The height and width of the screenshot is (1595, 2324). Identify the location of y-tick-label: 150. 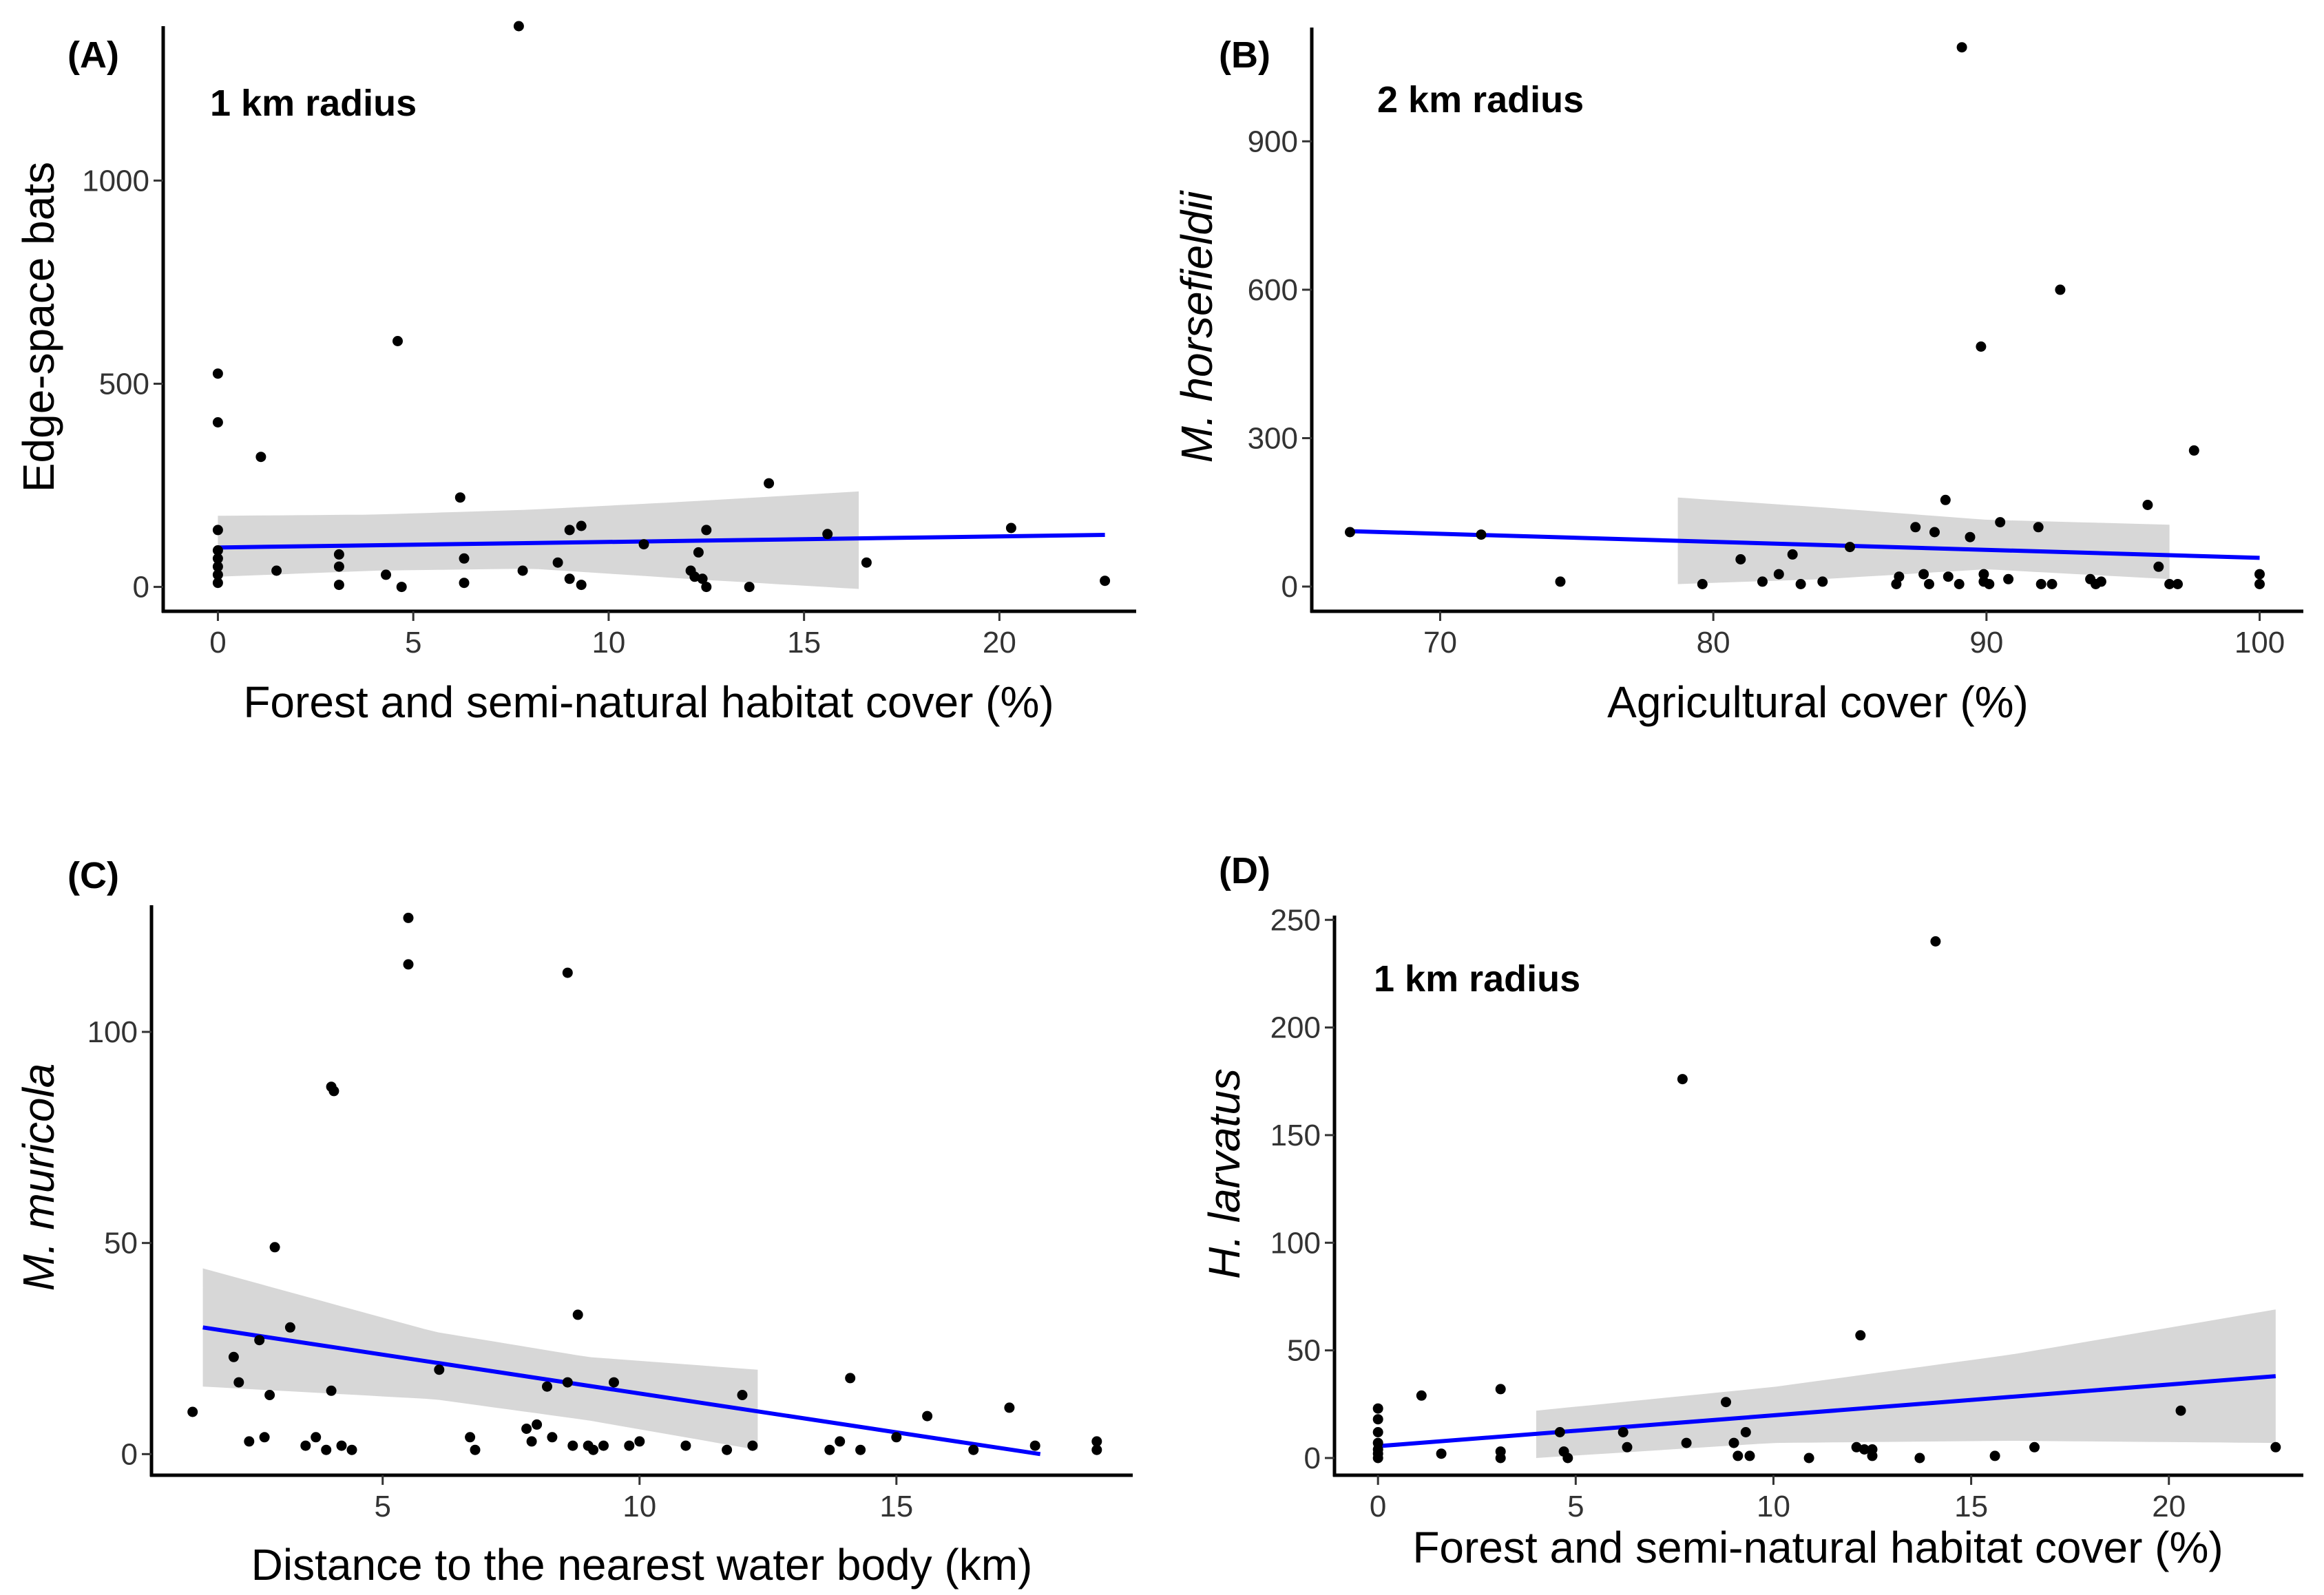
(1295, 1135).